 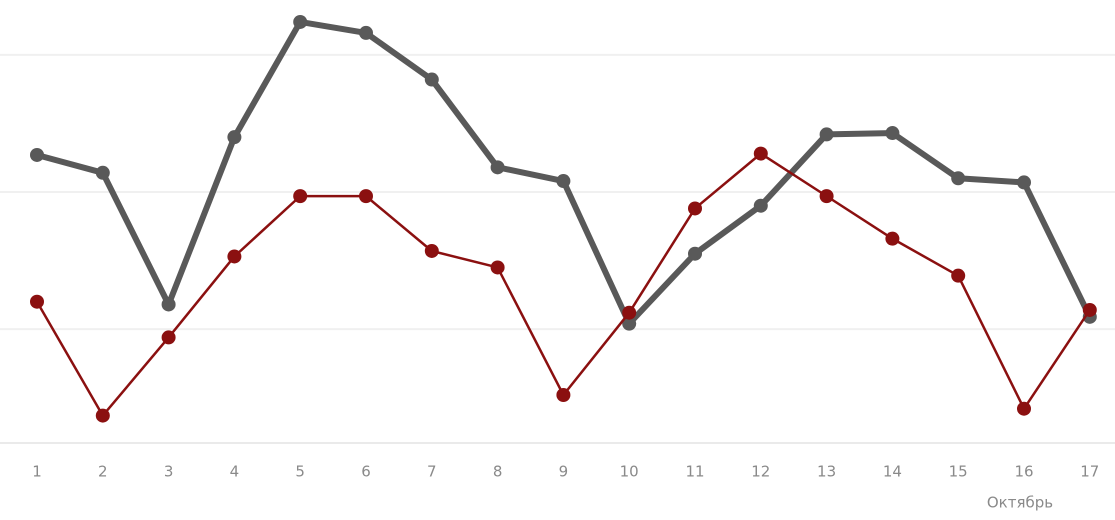 What do you see at coordinates (1020, 503) in the screenshot?
I see `axis-group-label: Октябрь` at bounding box center [1020, 503].